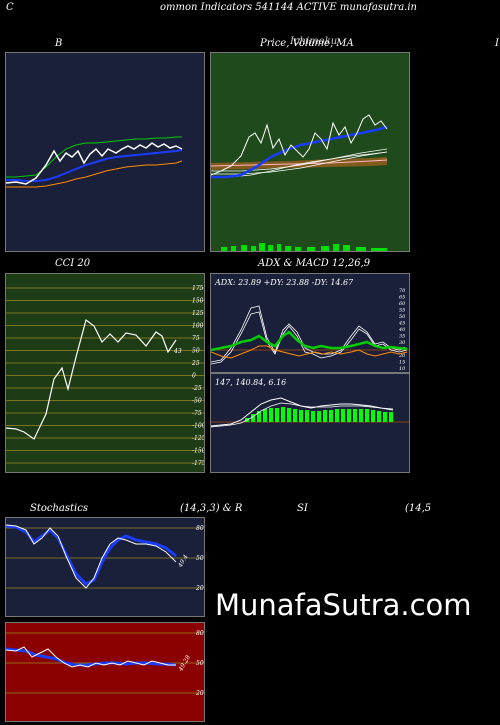 This screenshot has height=725, width=500. I want to click on price-panel, so click(310, 152).